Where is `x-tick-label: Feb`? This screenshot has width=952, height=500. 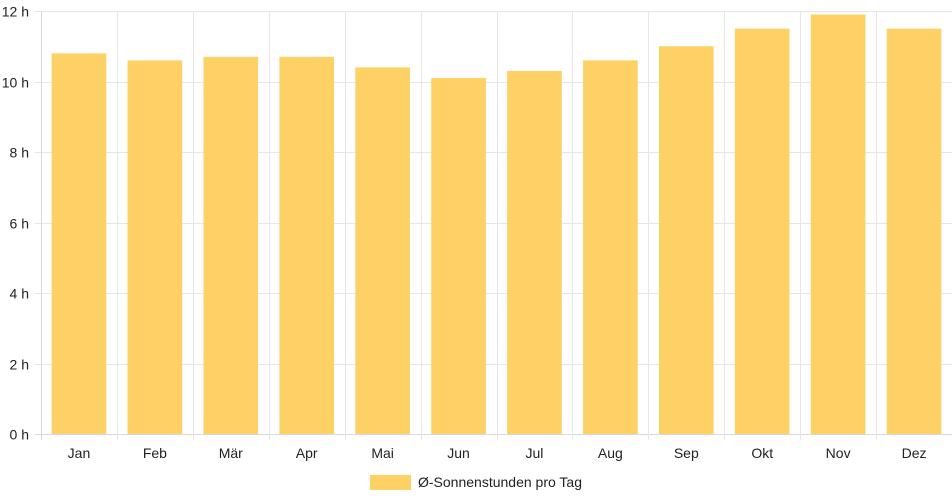 x-tick-label: Feb is located at coordinates (155, 453).